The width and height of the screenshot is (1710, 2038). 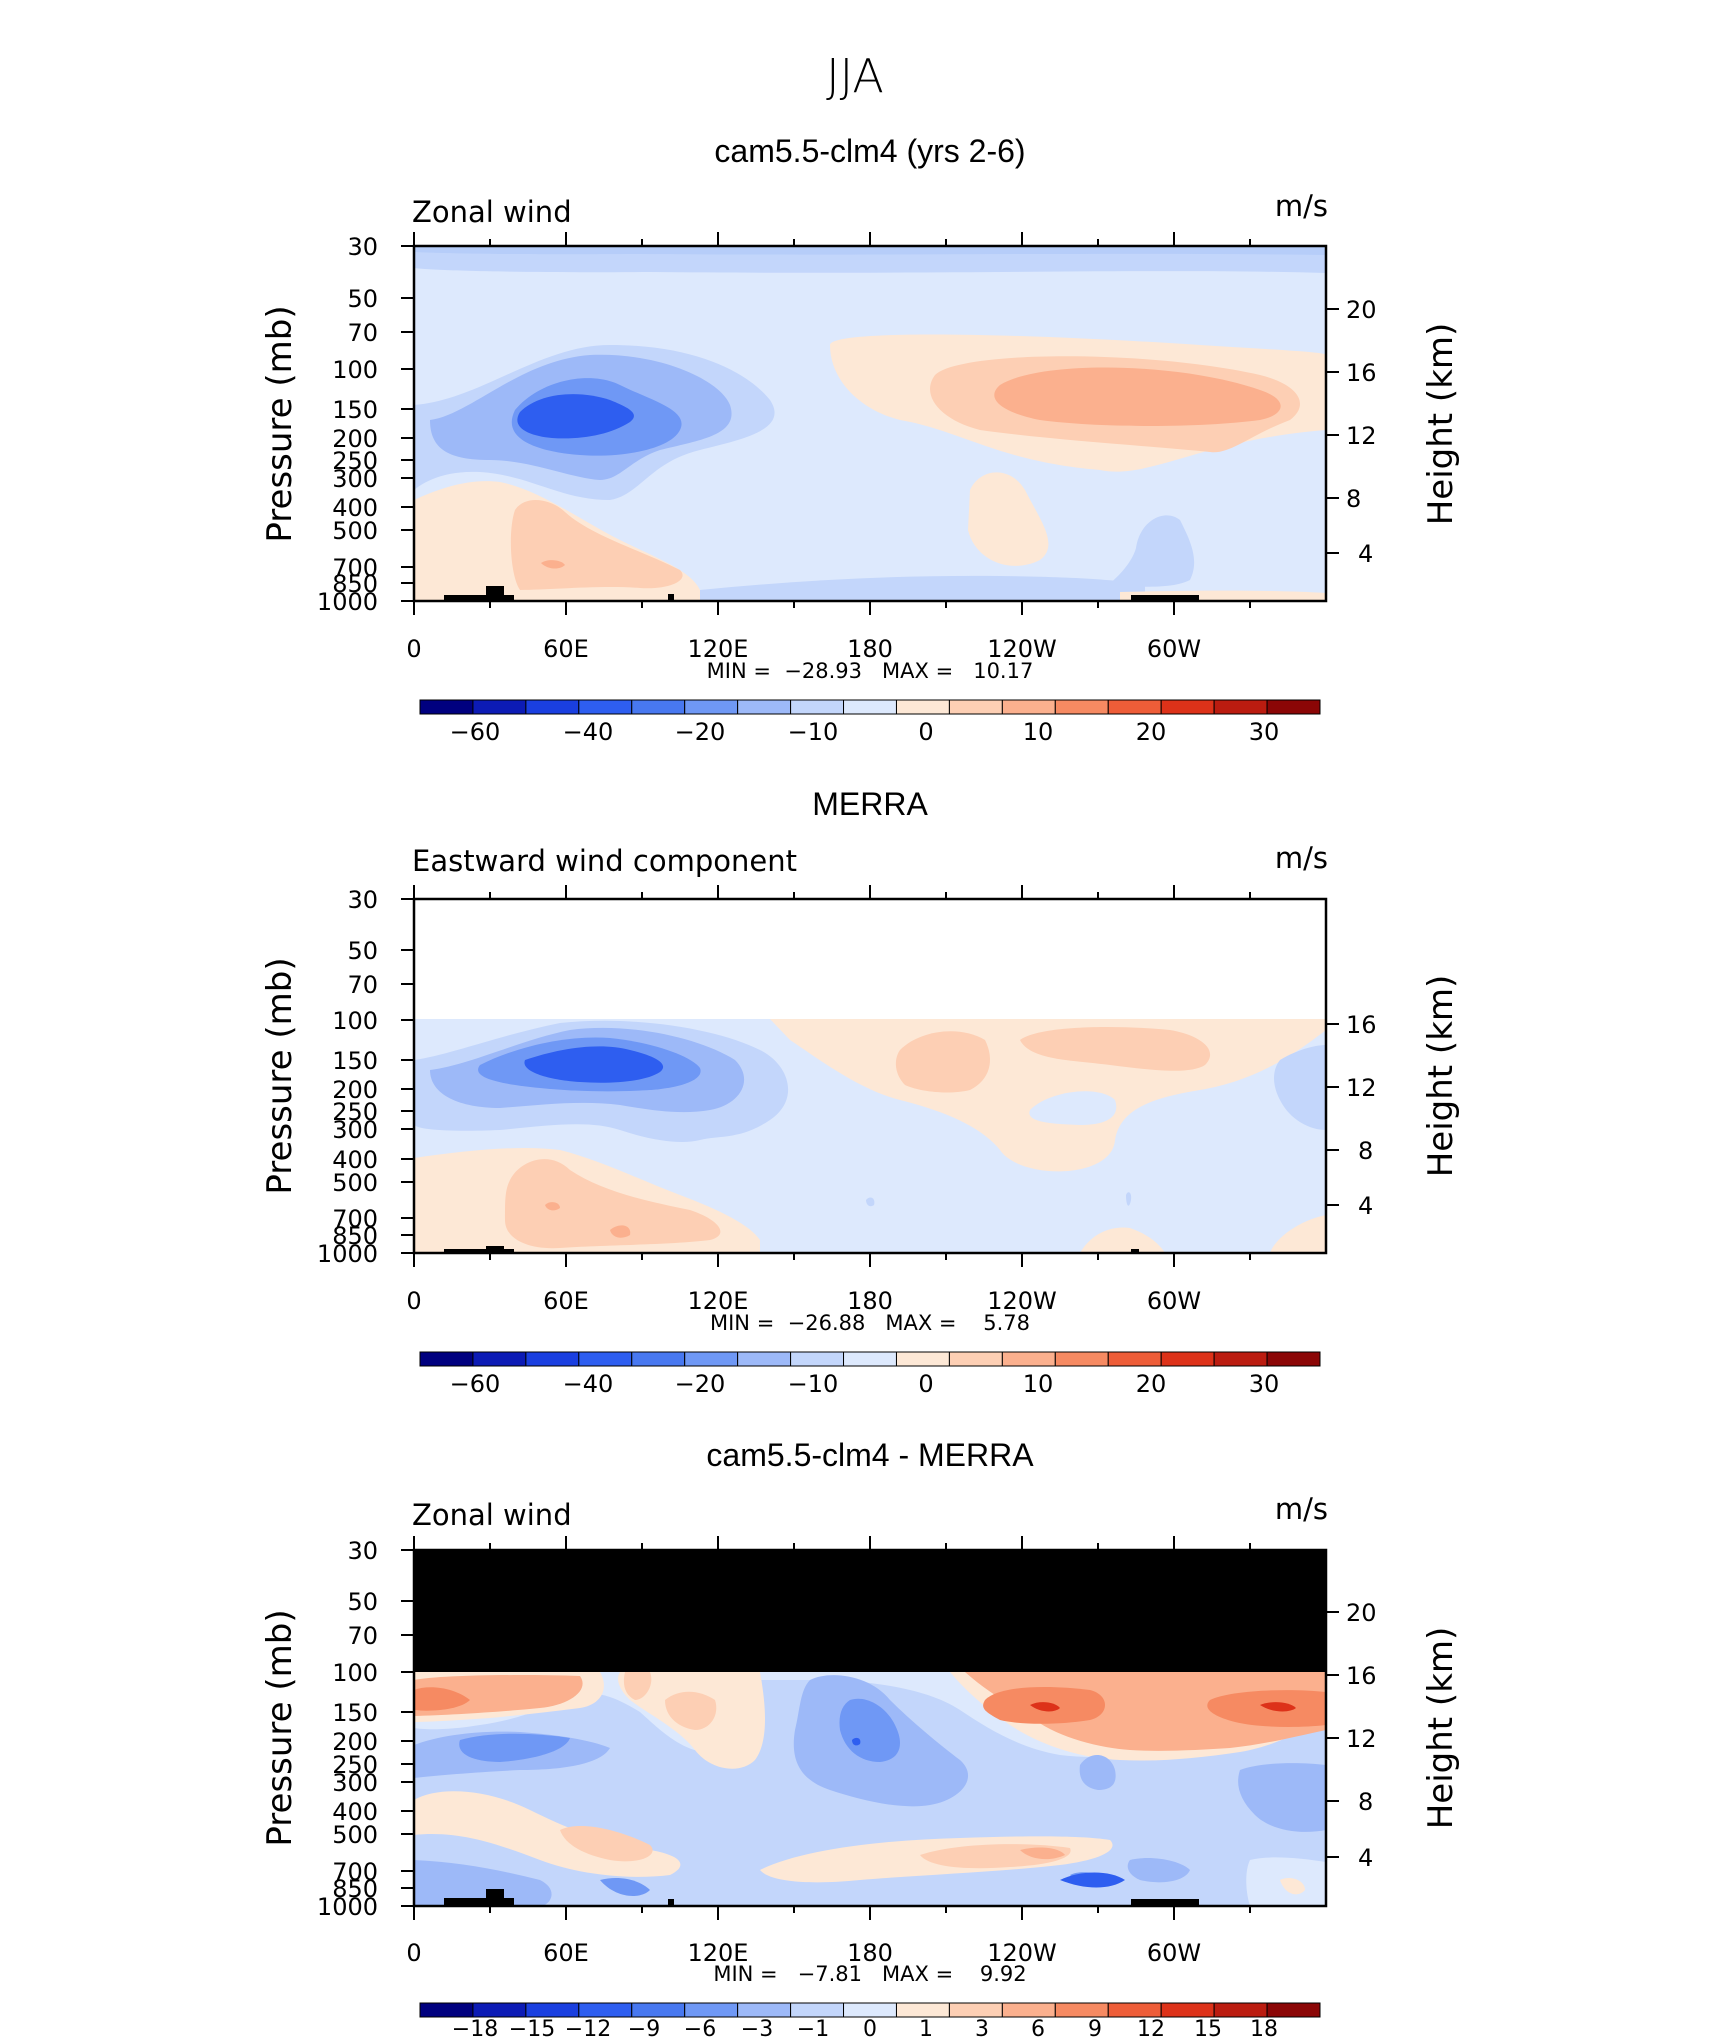 What do you see at coordinates (865, 1384) in the screenshot?
I see `colorbar-labels: −60 −40 −20 −10 0 10 20 30` at bounding box center [865, 1384].